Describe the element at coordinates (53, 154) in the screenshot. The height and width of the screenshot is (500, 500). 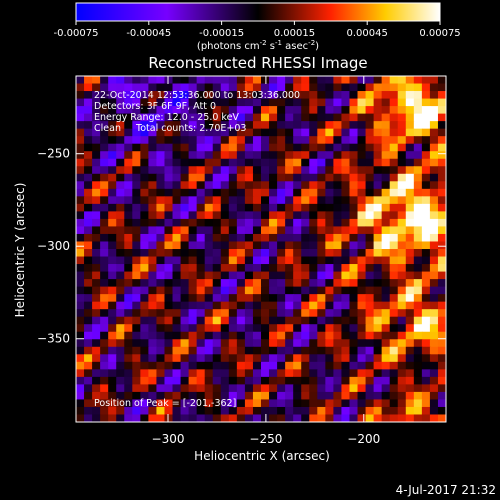
I see `y-tick-label: −250` at that location.